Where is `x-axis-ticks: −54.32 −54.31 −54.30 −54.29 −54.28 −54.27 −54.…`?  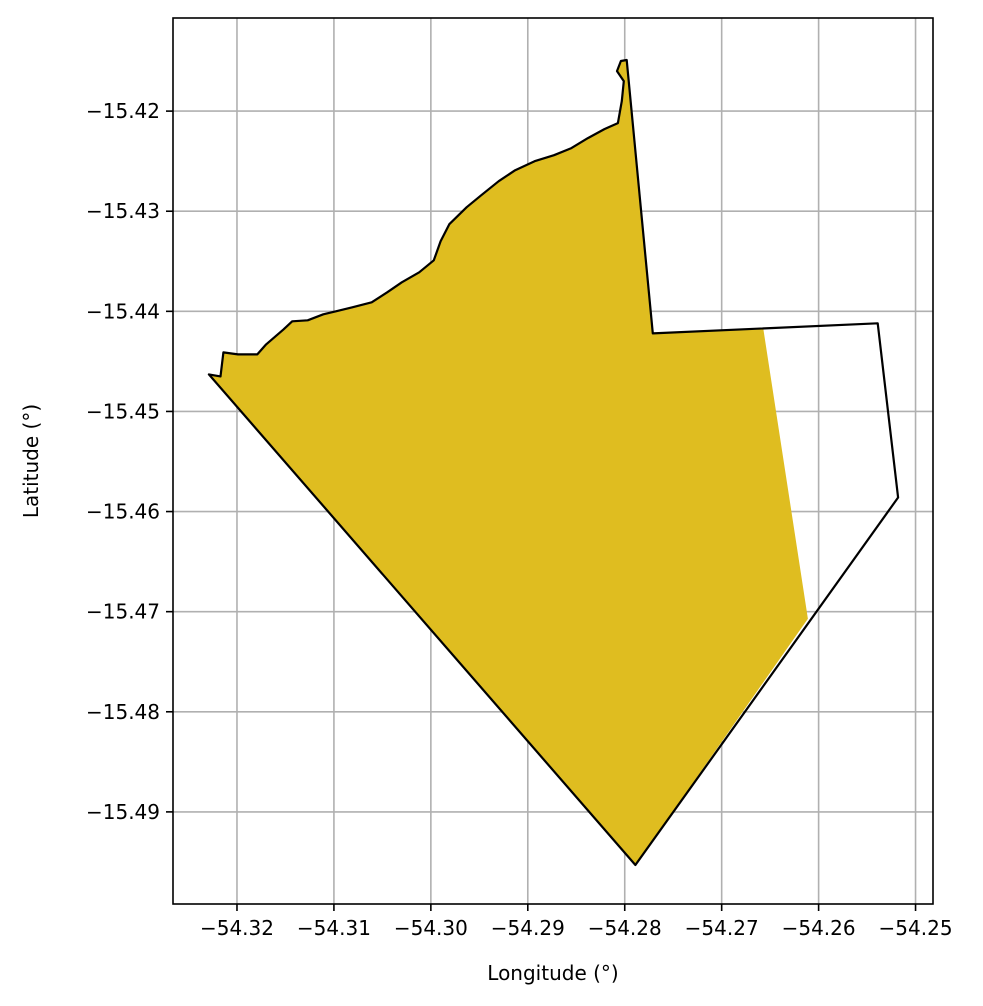 x-axis-ticks: −54.32 −54.31 −54.30 −54.29 −54.28 −54.27 −54.… is located at coordinates (576, 922).